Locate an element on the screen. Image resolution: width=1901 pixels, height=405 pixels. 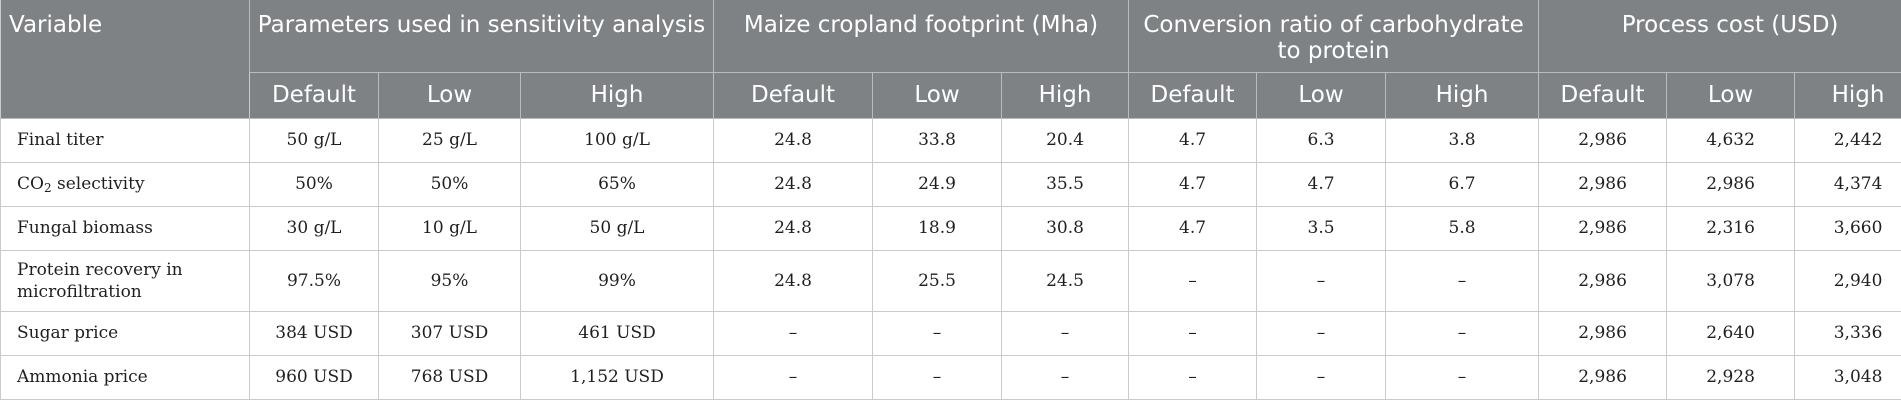
table-cell: 3,336 is located at coordinates (1847, 333).